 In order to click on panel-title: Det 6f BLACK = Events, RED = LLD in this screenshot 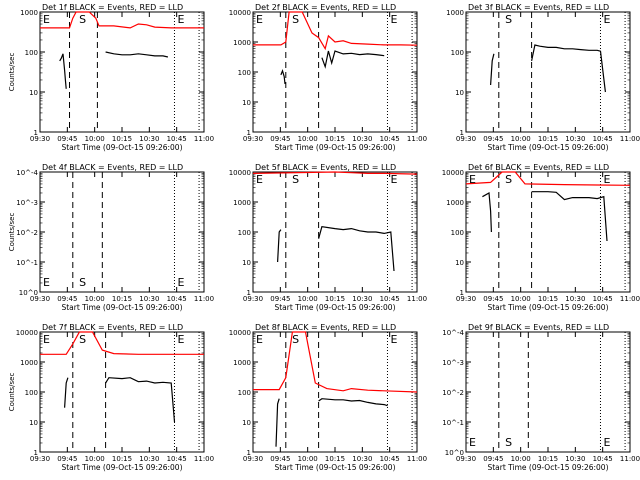, I will do `click(538, 167)`.